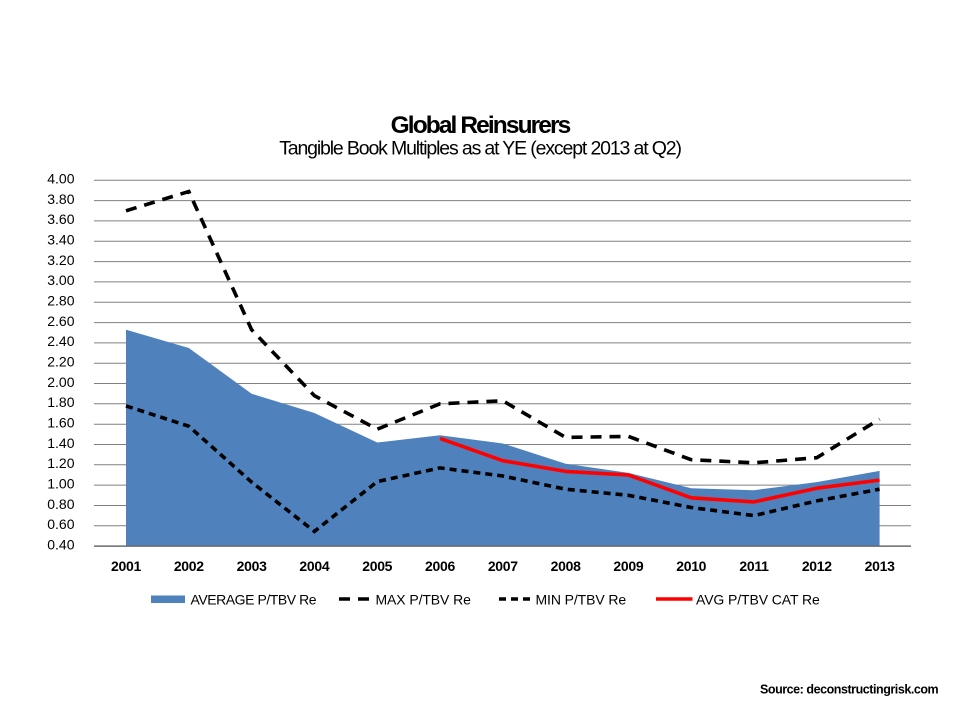 This screenshot has width=960, height=720. Describe the element at coordinates (189, 566) in the screenshot. I see `svg-text: 2002` at that location.